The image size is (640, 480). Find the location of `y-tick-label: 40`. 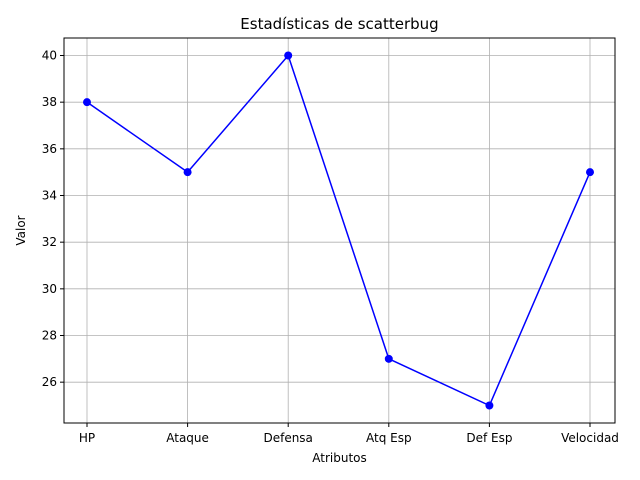

y-tick-label: 40 is located at coordinates (49, 56).